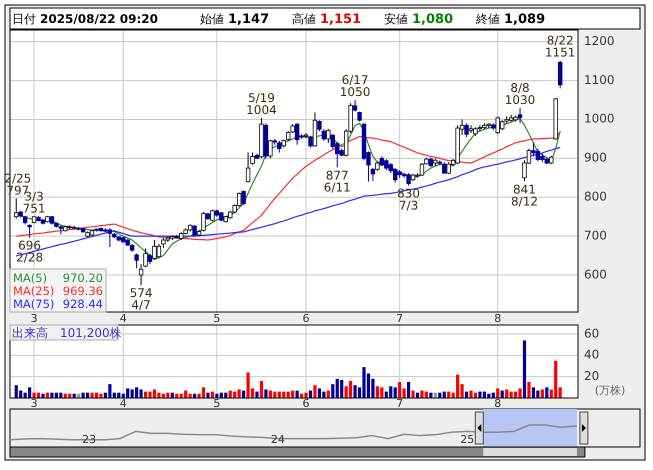  What do you see at coordinates (599, 79) in the screenshot?
I see `y-tick-label: 1100` at bounding box center [599, 79].